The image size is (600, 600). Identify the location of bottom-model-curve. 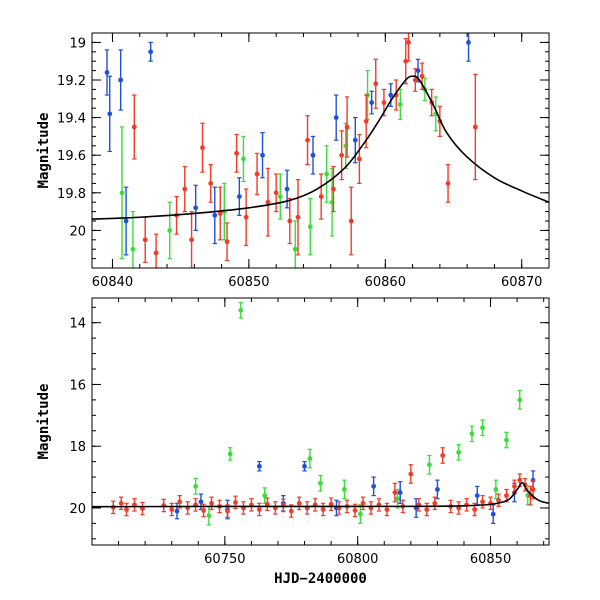
(320, 494).